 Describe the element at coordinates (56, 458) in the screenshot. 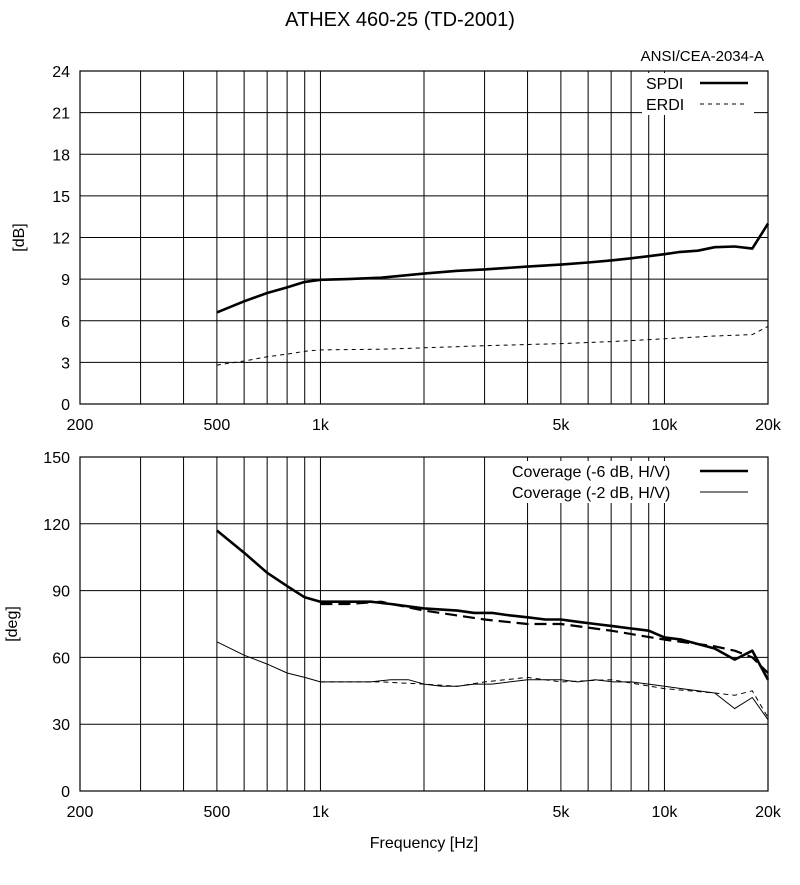

I see `y-tick-label: 150` at that location.